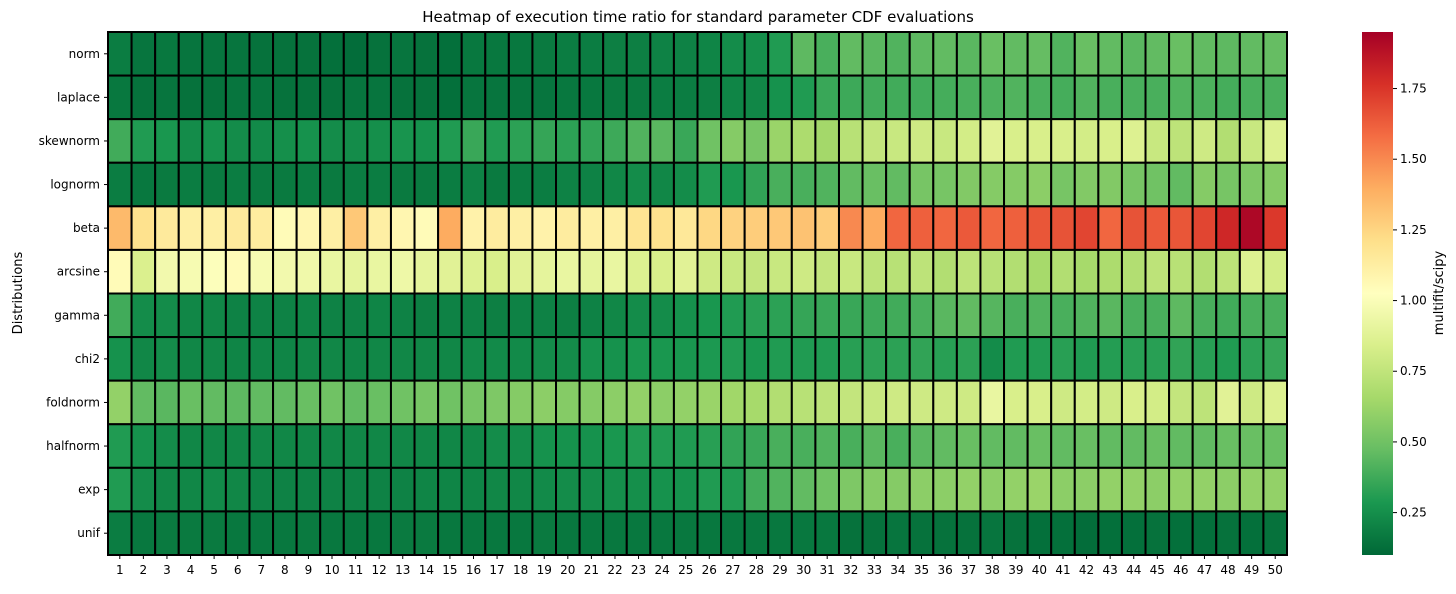 The image size is (1456, 594). Describe the element at coordinates (779, 570) in the screenshot. I see `x-tick-label: 29` at that location.